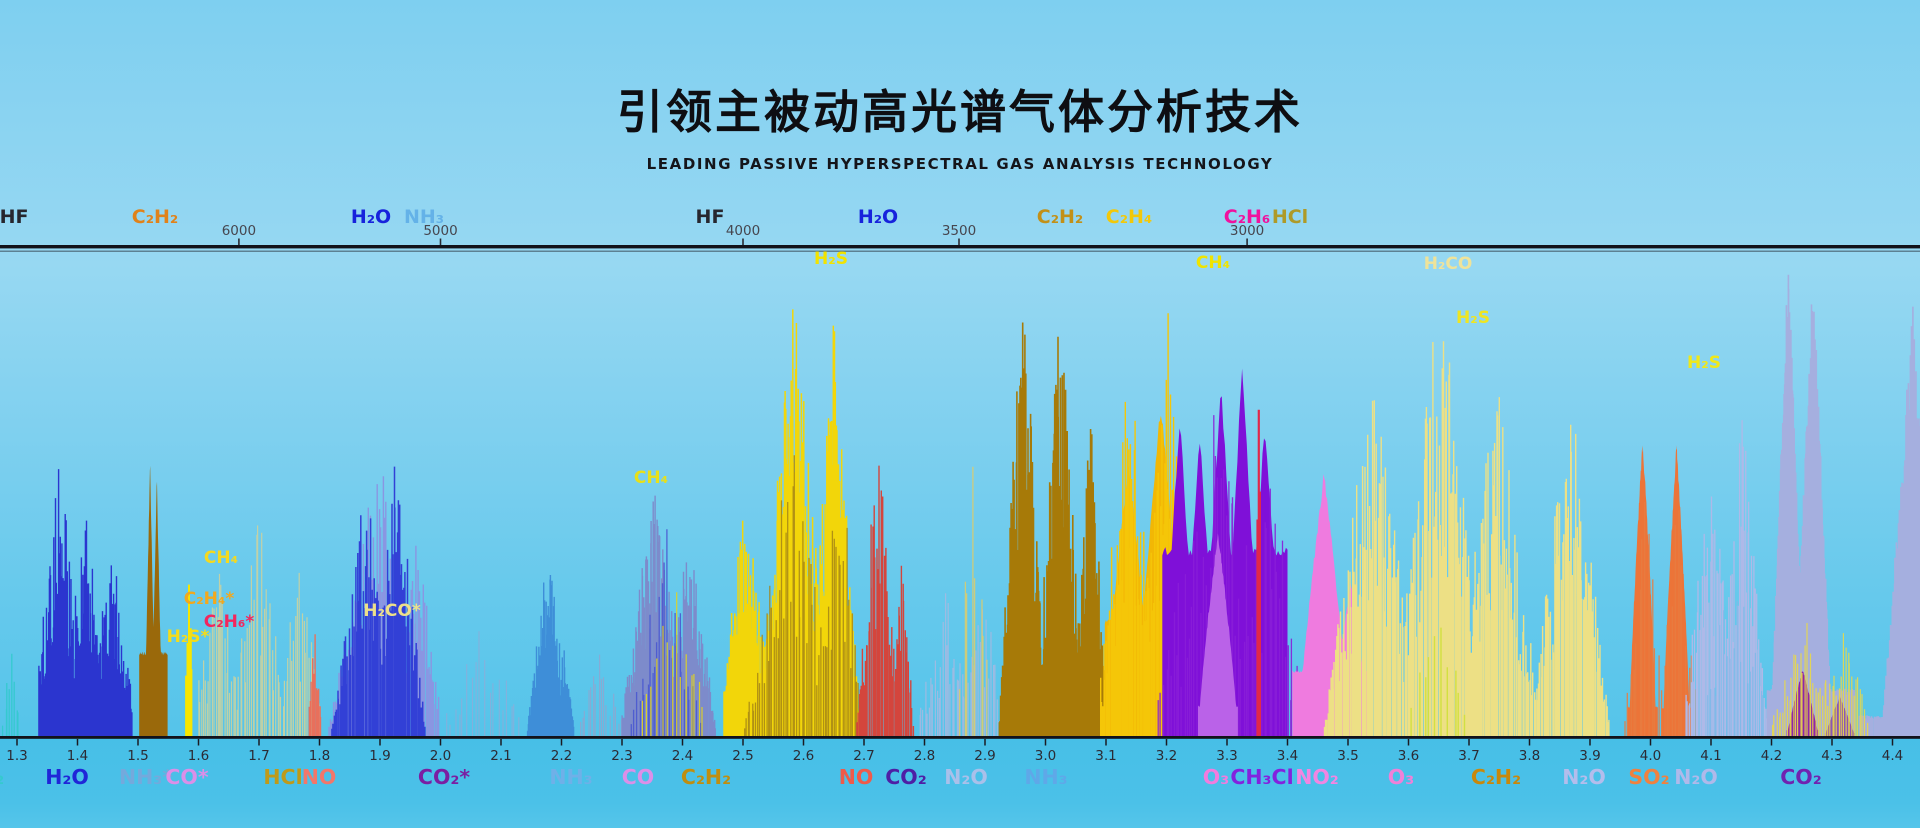 Image resolution: width=1920 pixels, height=828 pixels. What do you see at coordinates (1710, 756) in the screenshot?
I see `bottom-axis-tick-label: 4.1` at bounding box center [1710, 756].